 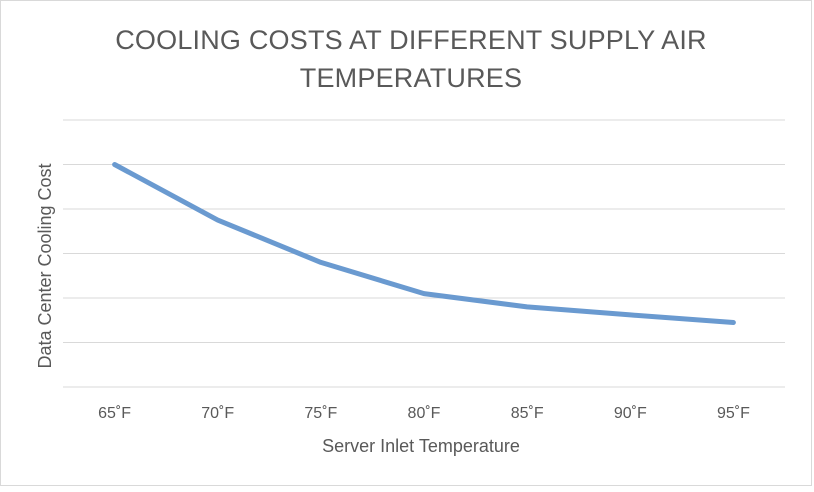 I want to click on x-tick-label: 65˚F, so click(x=114, y=413).